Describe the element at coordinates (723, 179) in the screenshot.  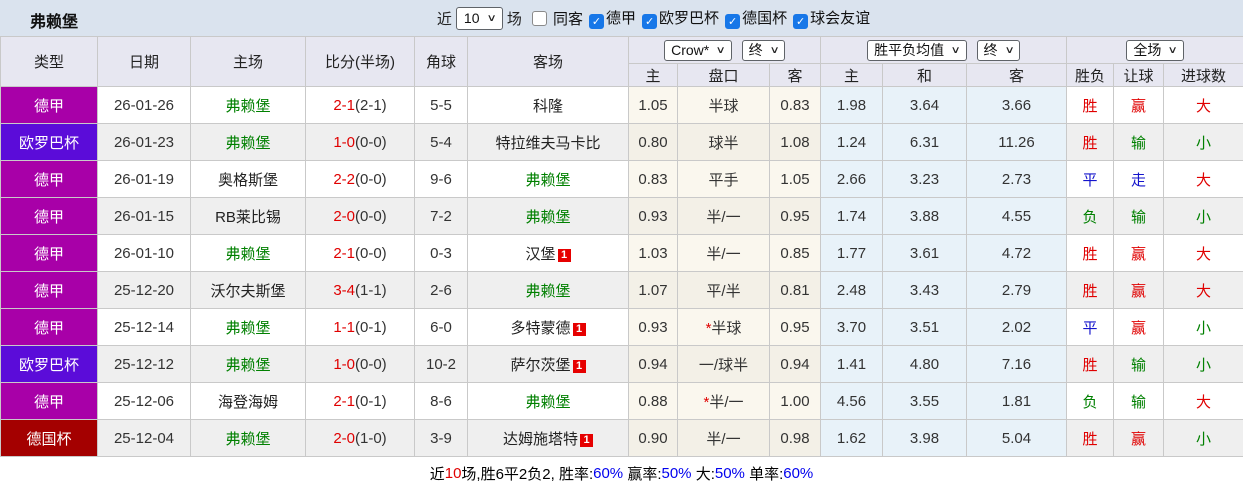
I see `handicap-line: 平手` at that location.